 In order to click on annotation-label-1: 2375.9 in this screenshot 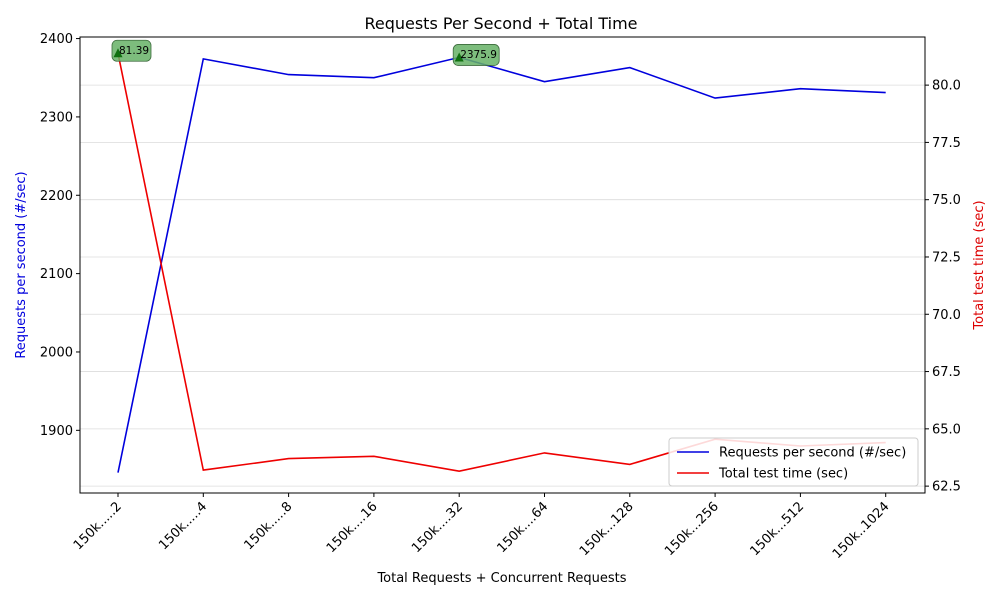, I will do `click(478, 55)`.